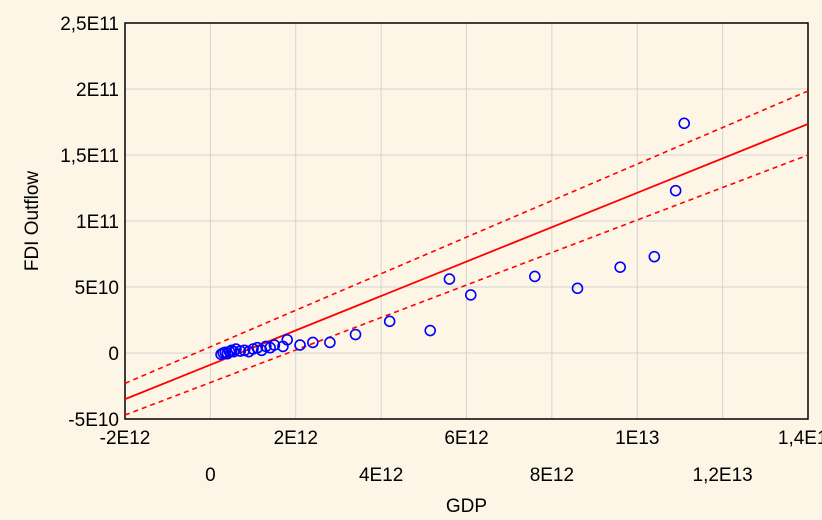 This screenshot has width=822, height=520. I want to click on x-tick-label: 8E12, so click(552, 475).